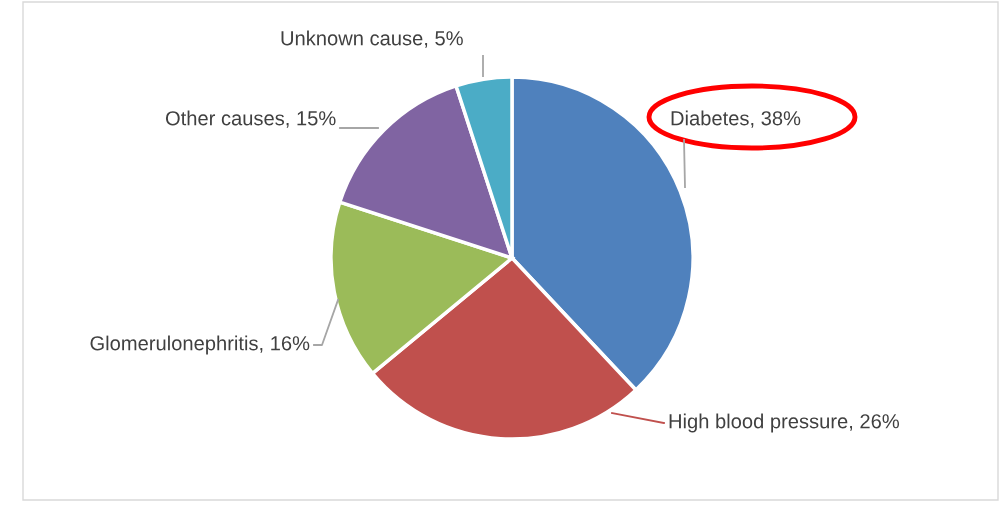 This screenshot has height=505, width=1008. Describe the element at coordinates (200, 345) in the screenshot. I see `slice-label: Glomerulonephritis, 16%` at that location.